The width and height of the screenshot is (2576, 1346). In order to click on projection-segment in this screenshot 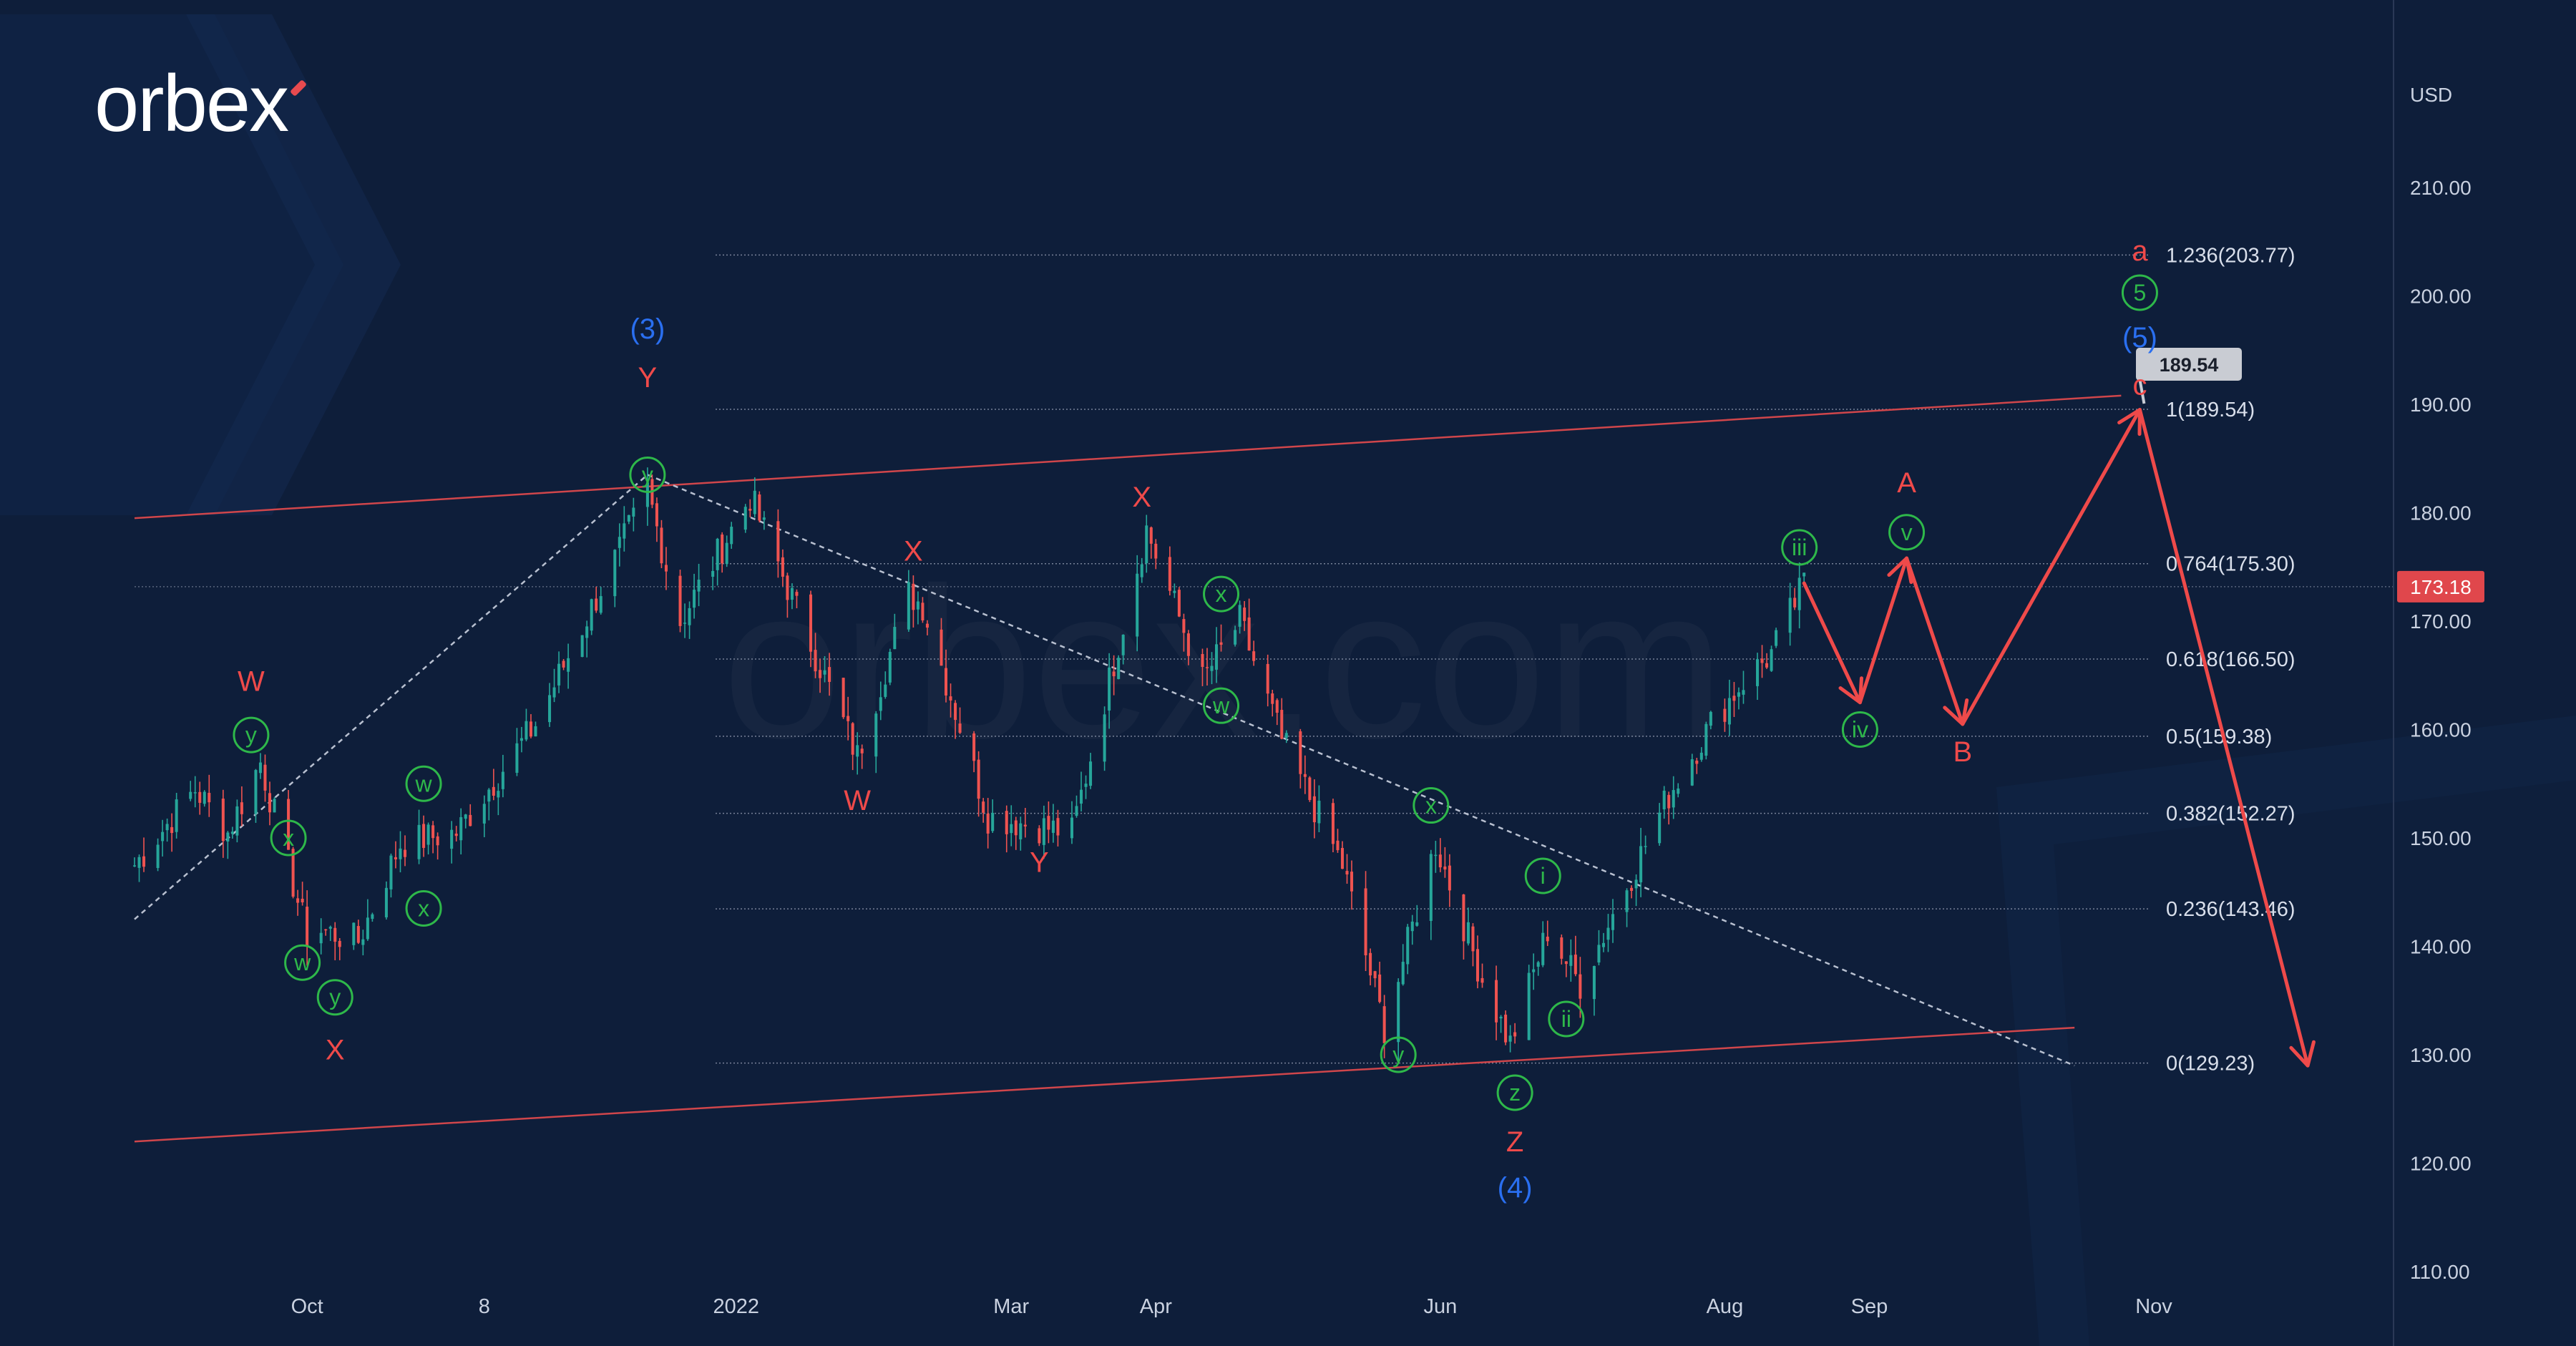, I will do `click(2051, 567)`.